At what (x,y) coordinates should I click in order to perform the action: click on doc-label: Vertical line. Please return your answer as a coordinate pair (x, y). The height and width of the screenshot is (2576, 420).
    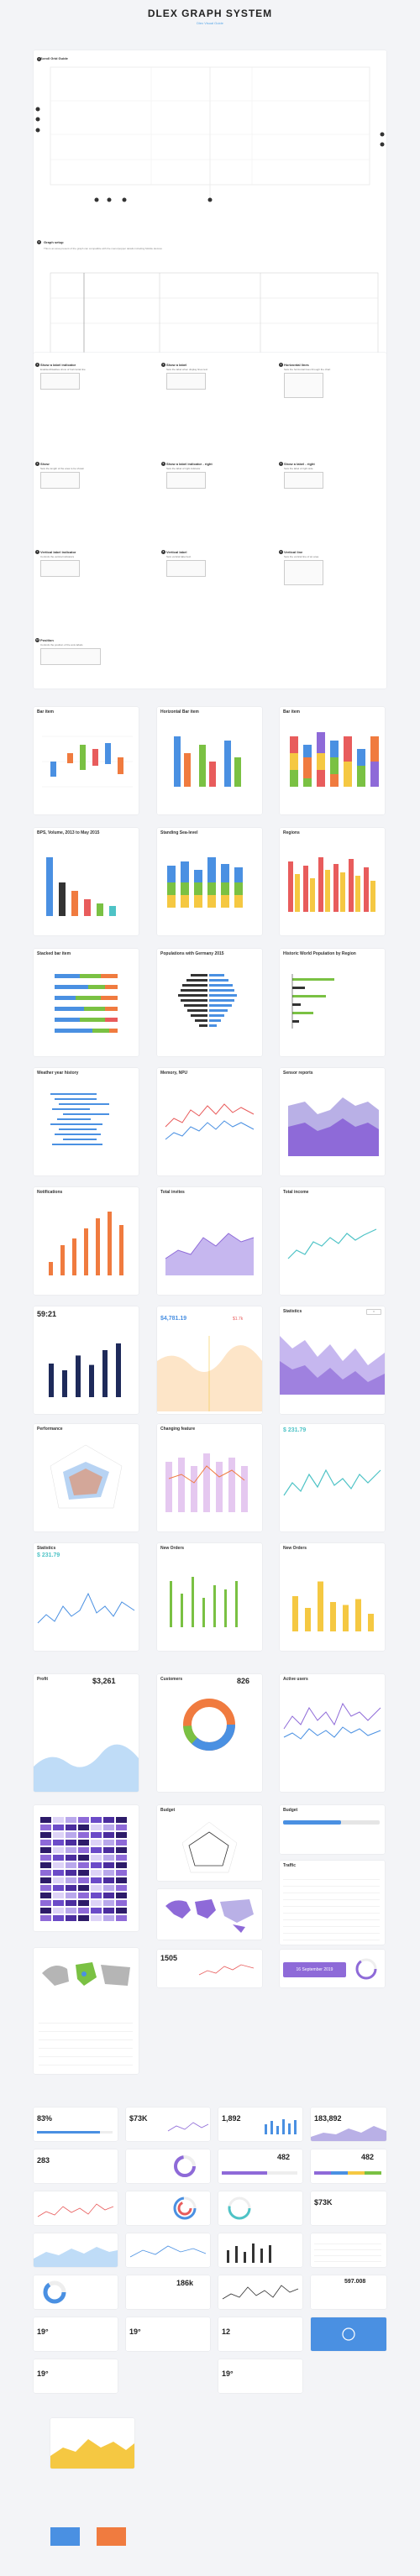
    Looking at the image, I should click on (293, 552).